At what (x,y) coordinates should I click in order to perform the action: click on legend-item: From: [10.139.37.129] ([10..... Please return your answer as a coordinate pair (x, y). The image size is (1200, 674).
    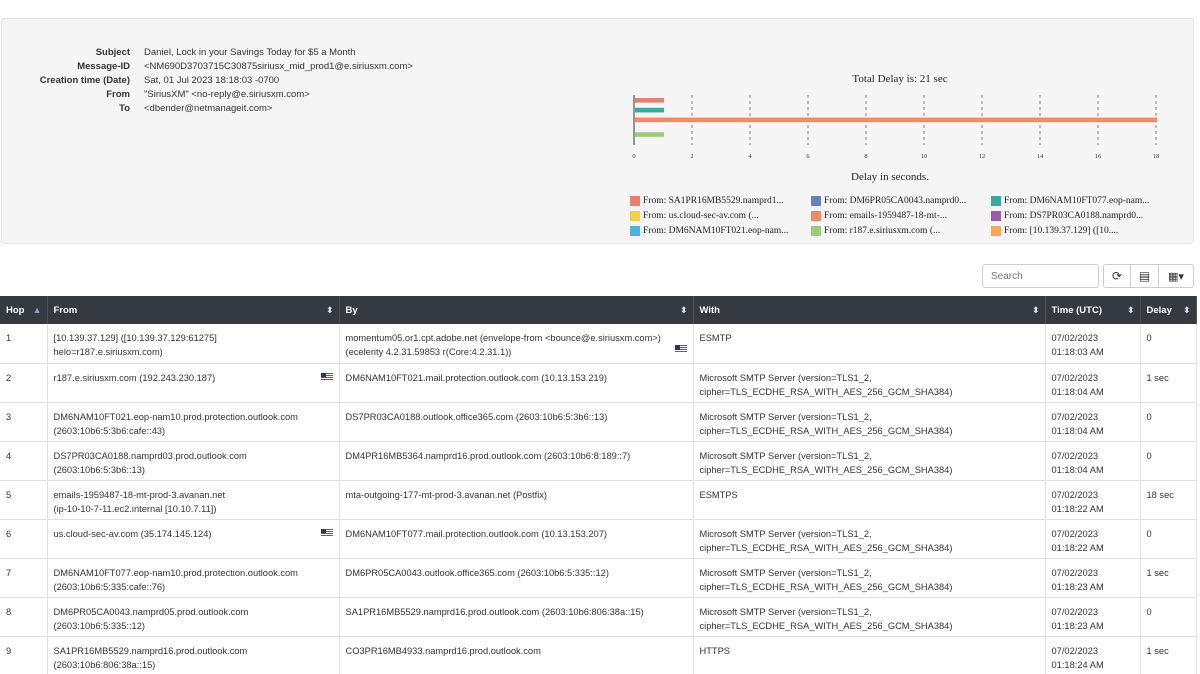
    Looking at the image, I should click on (1081, 230).